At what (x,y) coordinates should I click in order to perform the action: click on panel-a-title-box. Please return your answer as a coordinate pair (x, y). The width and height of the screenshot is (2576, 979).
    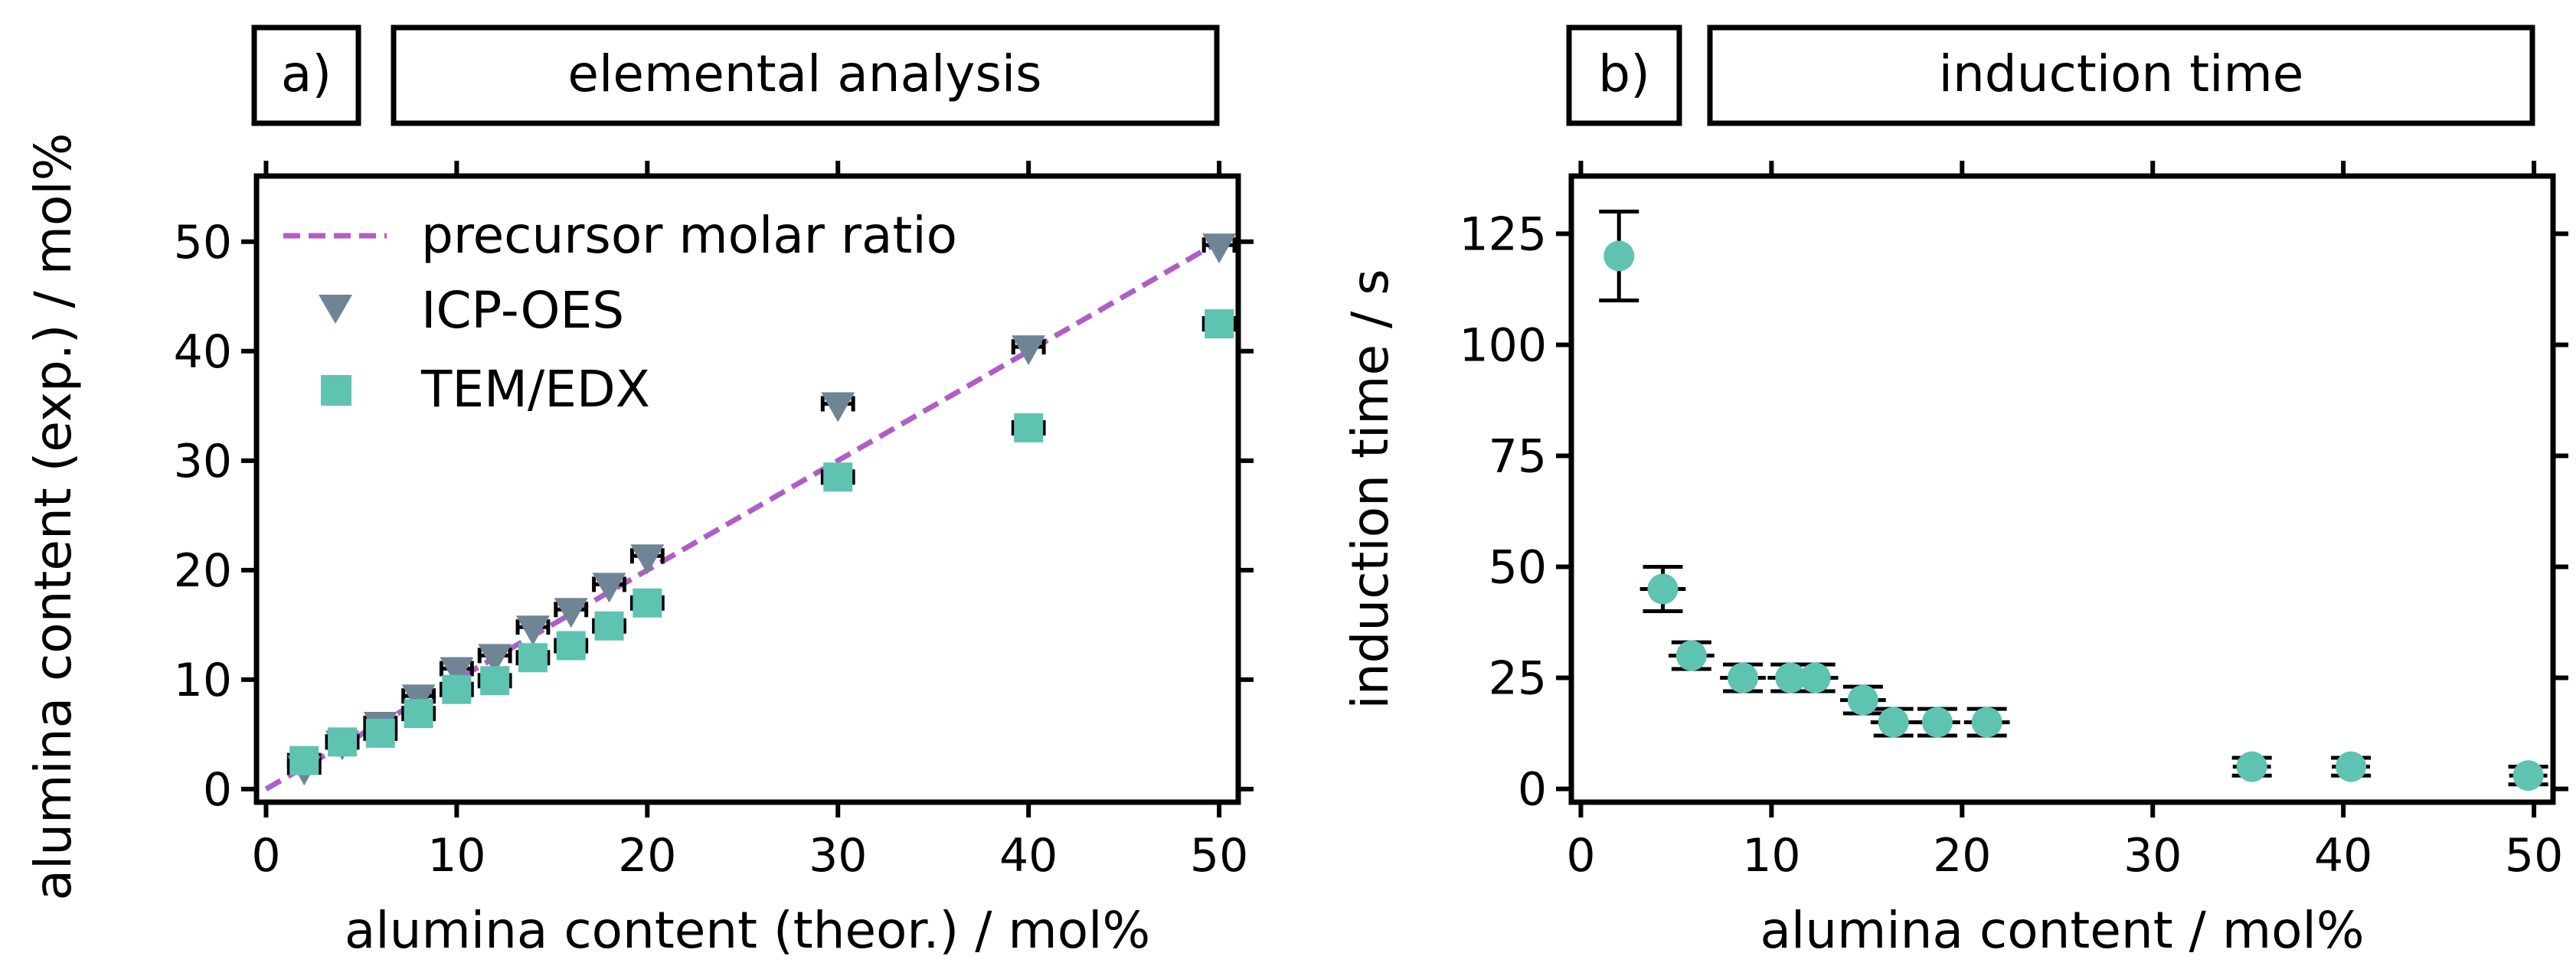
    Looking at the image, I should click on (805, 75).